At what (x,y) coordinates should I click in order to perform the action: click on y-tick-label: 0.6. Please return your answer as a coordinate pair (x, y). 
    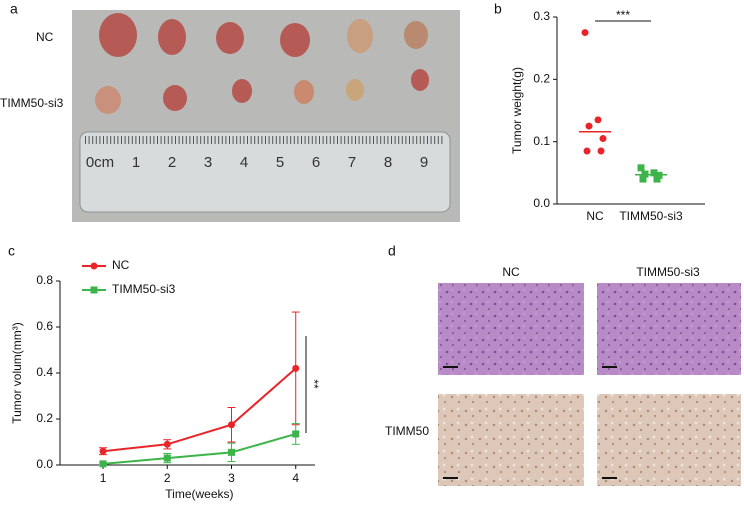
    Looking at the image, I should click on (44, 326).